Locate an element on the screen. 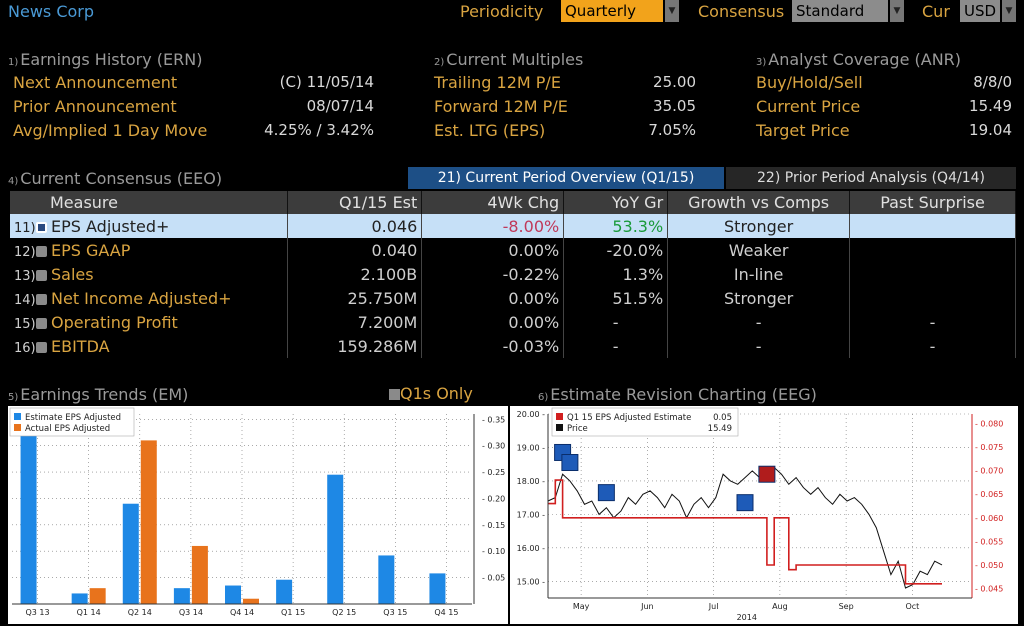 This screenshot has width=1024, height=626. y-tick-label: - 0.10 is located at coordinates (493, 551).